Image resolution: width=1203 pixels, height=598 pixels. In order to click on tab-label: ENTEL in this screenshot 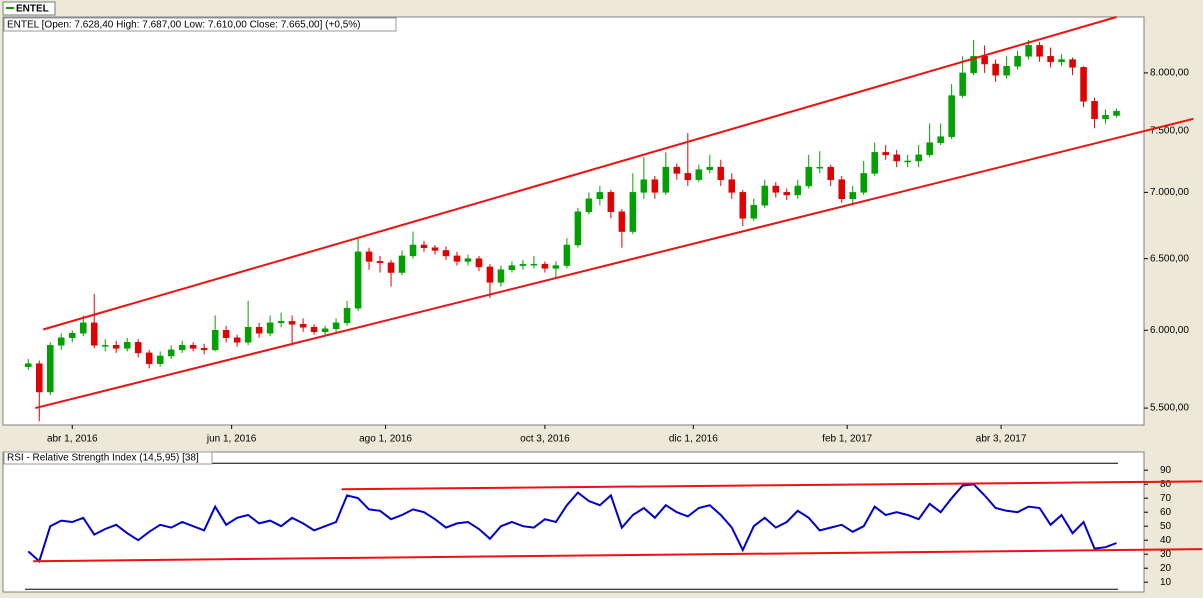, I will do `click(32, 9)`.